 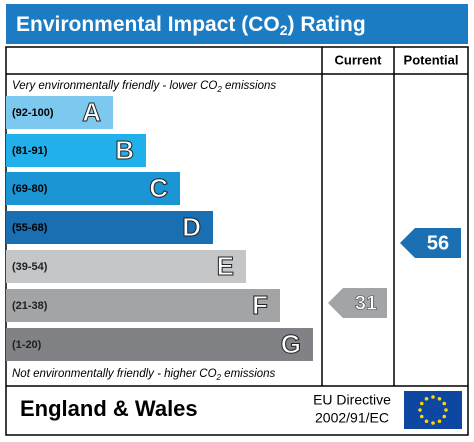 What do you see at coordinates (27, 345) in the screenshot?
I see `band-range: (1-20)` at bounding box center [27, 345].